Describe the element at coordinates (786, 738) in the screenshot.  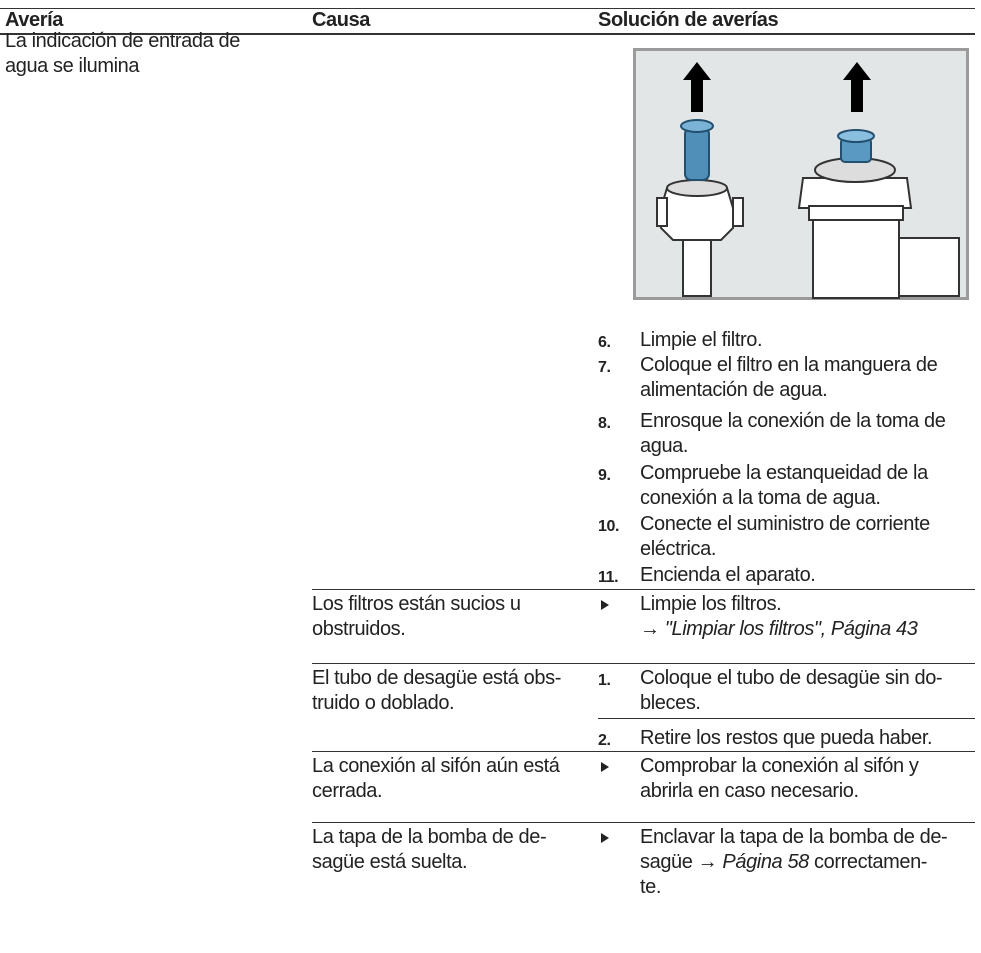
I see `step-text: Retire los restos que pueda haber.` at that location.